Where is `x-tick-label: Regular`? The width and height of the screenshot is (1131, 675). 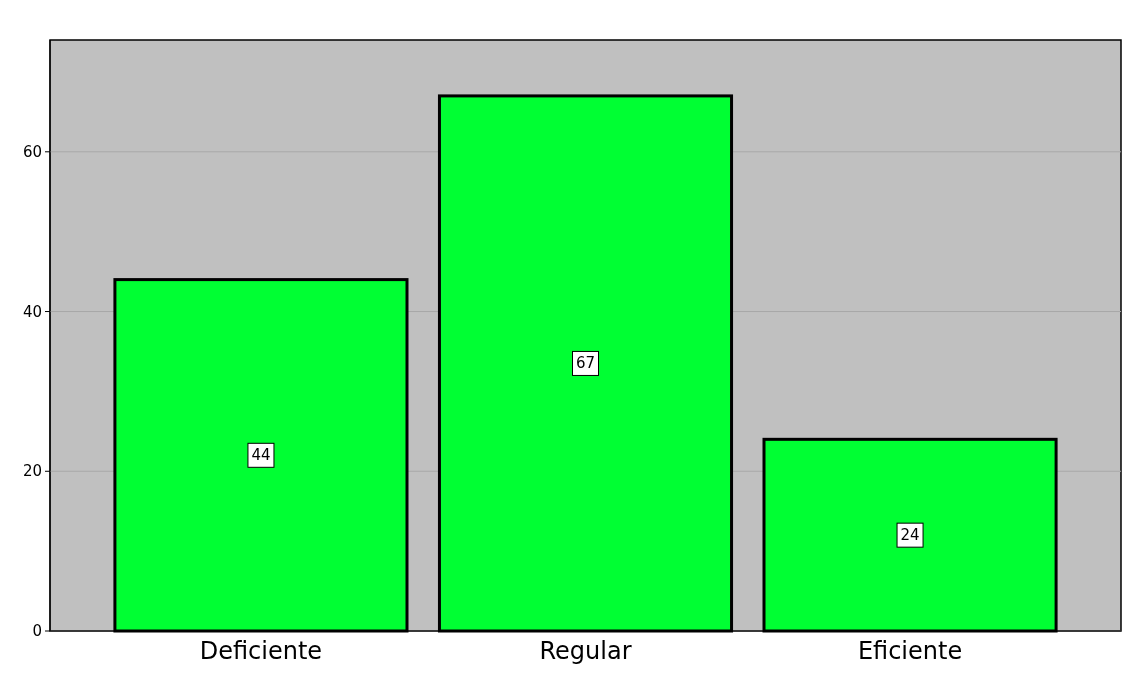
x-tick-label: Regular is located at coordinates (585, 651).